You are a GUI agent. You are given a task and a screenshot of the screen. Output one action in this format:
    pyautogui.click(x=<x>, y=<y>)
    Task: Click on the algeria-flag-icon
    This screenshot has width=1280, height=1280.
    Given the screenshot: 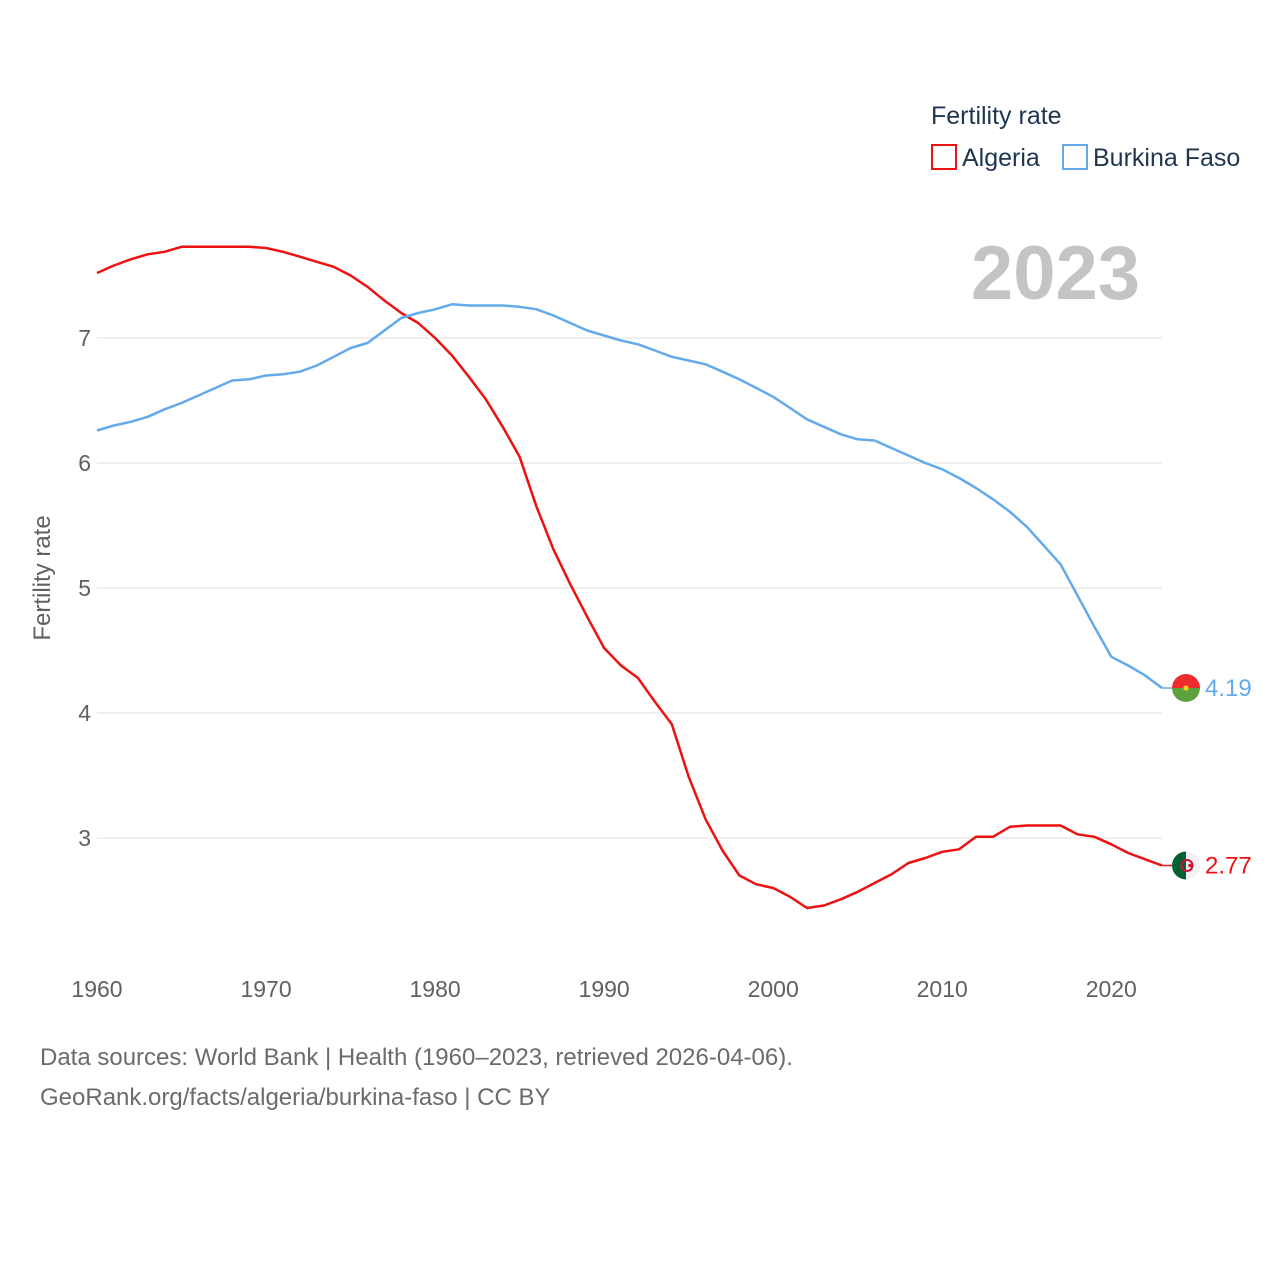 What is the action you would take?
    pyautogui.click(x=1186, y=865)
    